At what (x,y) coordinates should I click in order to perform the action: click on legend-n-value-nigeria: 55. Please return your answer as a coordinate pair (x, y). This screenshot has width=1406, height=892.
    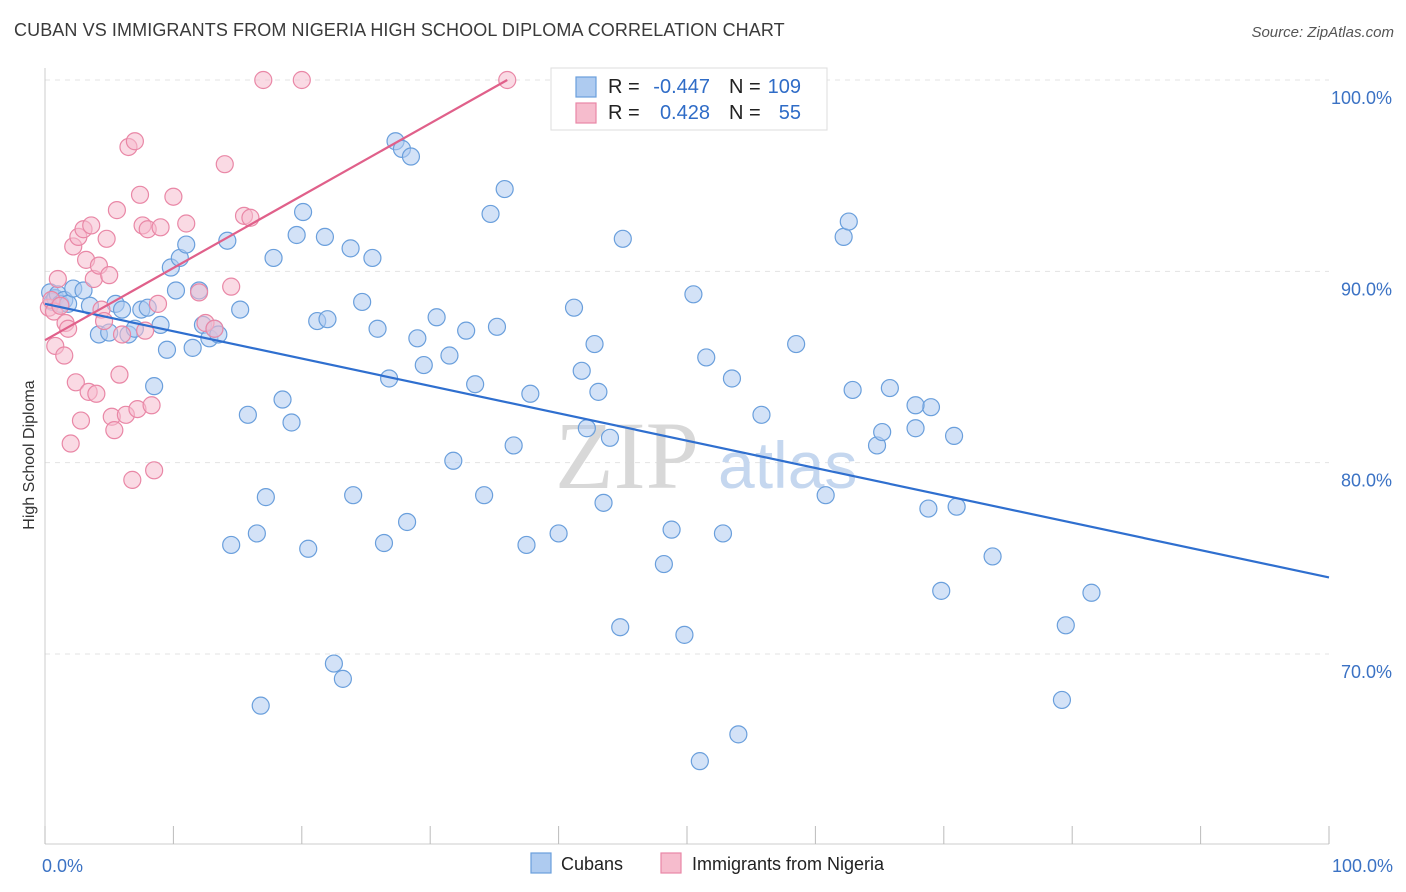
    Looking at the image, I should click on (790, 113).